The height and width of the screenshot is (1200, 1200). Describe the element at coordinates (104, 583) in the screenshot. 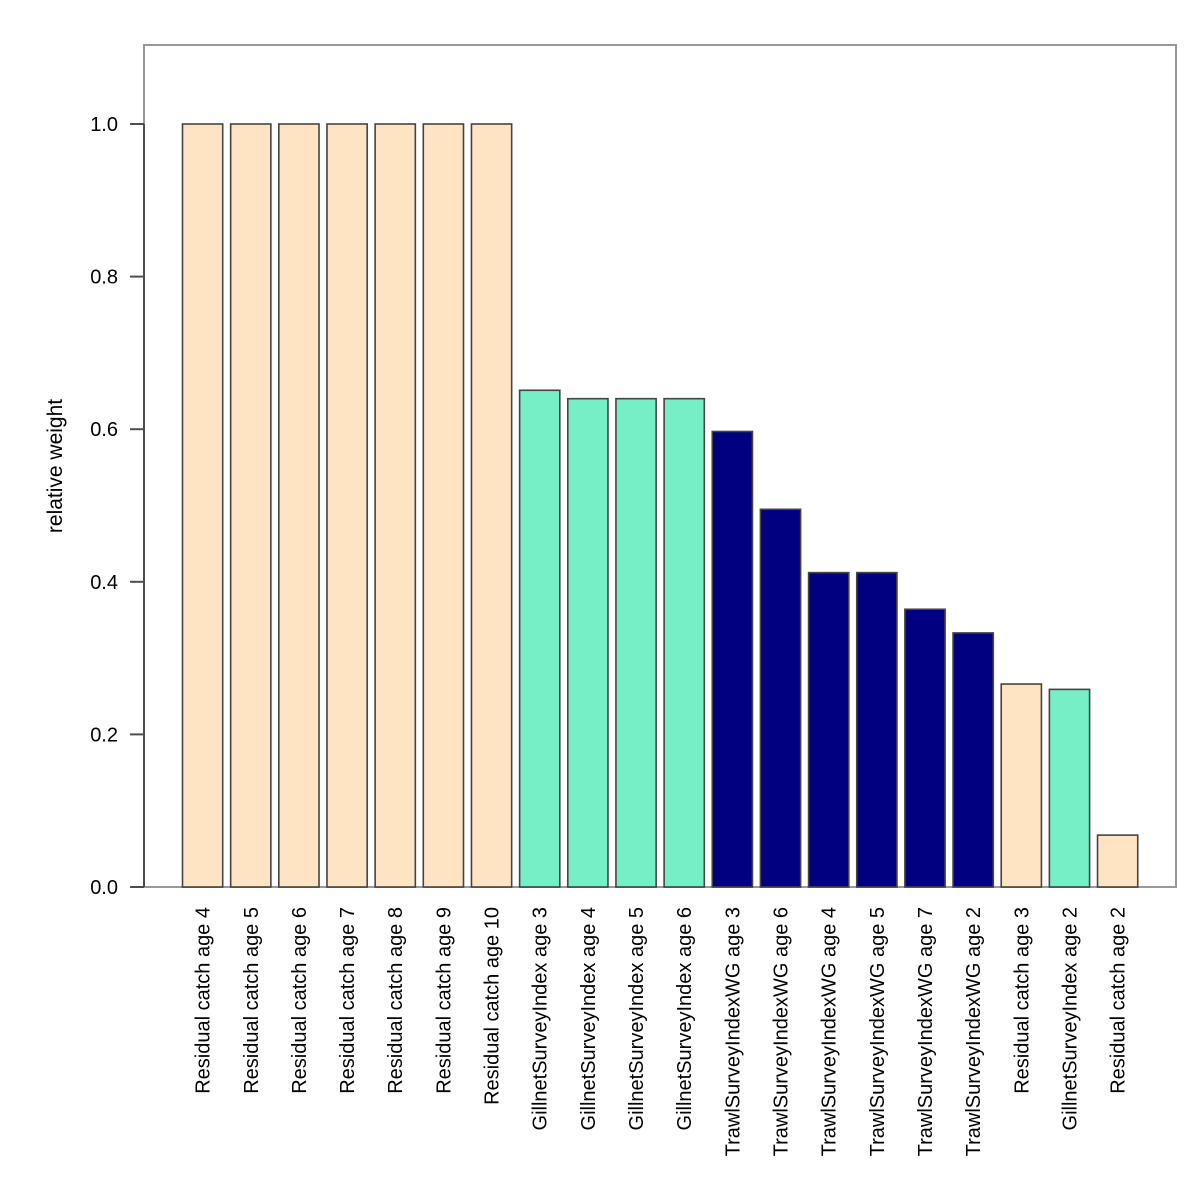

I see `y-axis-tick-label: 0.4` at that location.